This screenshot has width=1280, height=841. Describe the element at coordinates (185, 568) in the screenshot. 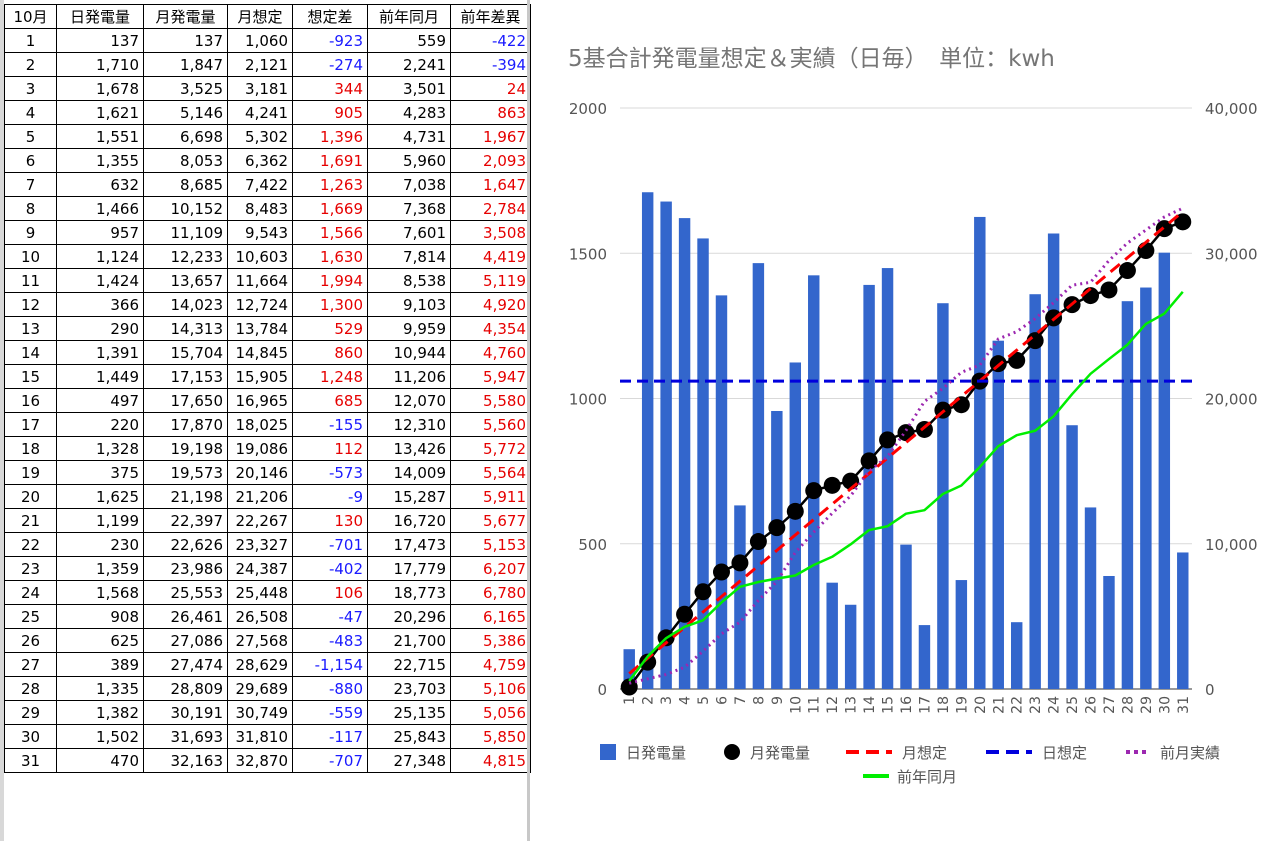

I see `cell-monthly-output: 23,986` at that location.